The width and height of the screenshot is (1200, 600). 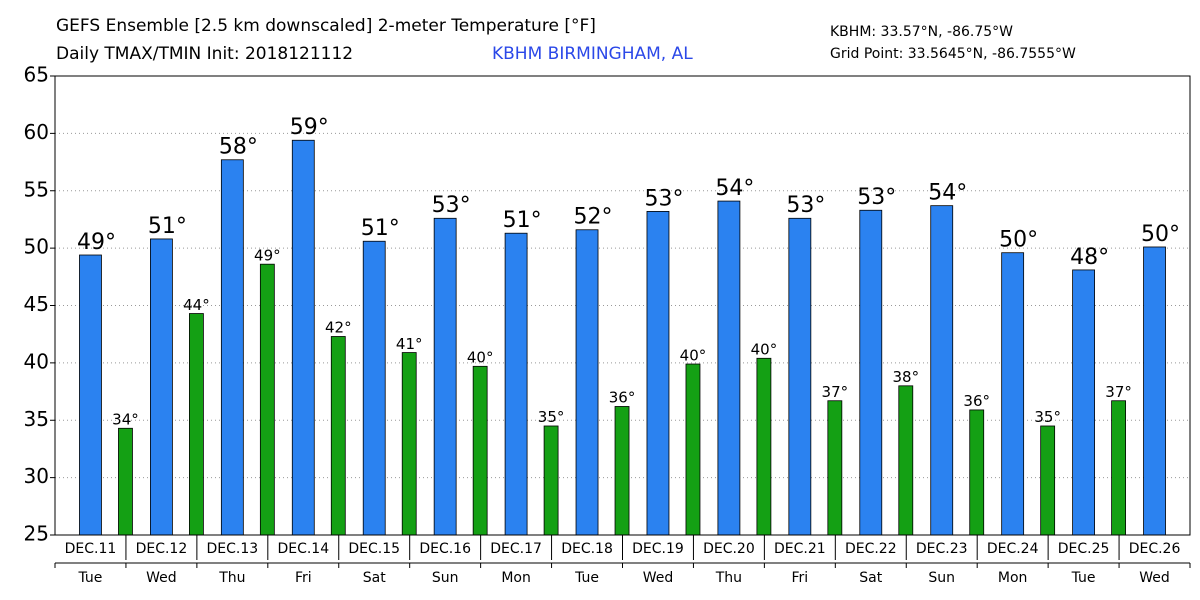 What do you see at coordinates (125, 420) in the screenshot?
I see `value-label: 34°` at bounding box center [125, 420].